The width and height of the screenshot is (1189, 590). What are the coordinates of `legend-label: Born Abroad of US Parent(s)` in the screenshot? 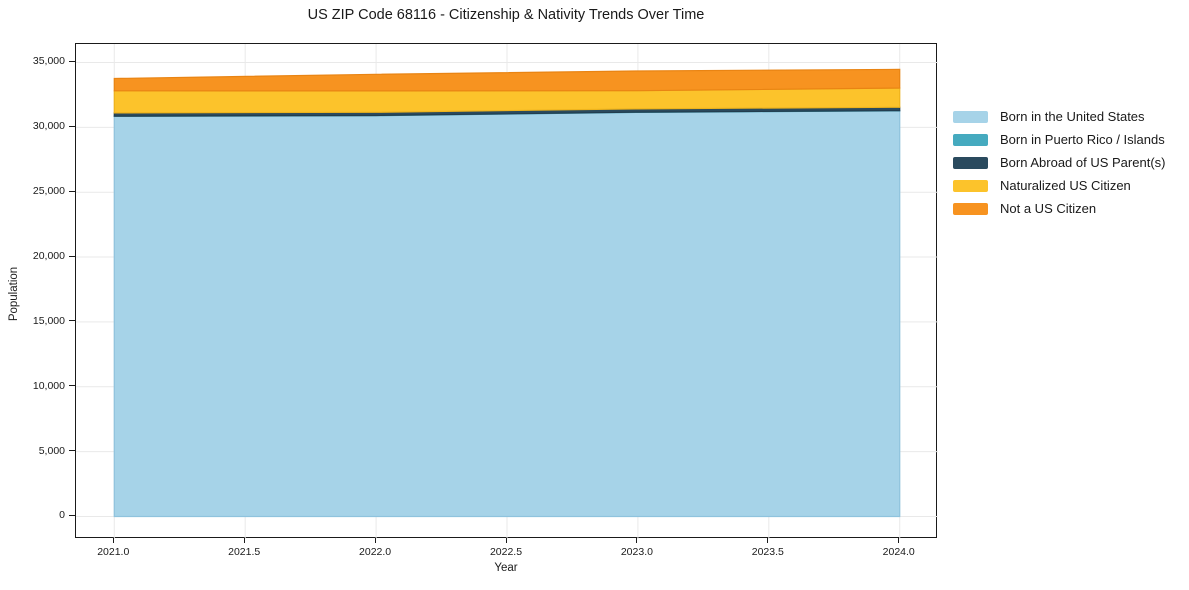 It's located at (1083, 162).